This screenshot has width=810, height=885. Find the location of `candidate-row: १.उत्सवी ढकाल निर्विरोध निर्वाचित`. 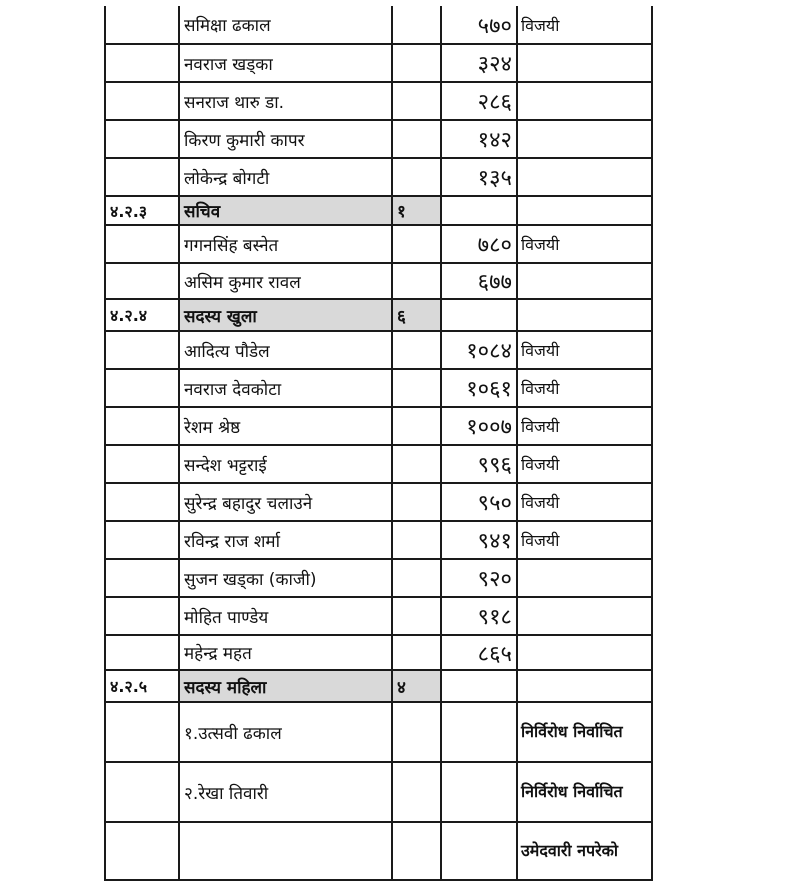

candidate-row: १.उत्सवी ढकाल निर्विरोध निर्वाचित is located at coordinates (378, 732).